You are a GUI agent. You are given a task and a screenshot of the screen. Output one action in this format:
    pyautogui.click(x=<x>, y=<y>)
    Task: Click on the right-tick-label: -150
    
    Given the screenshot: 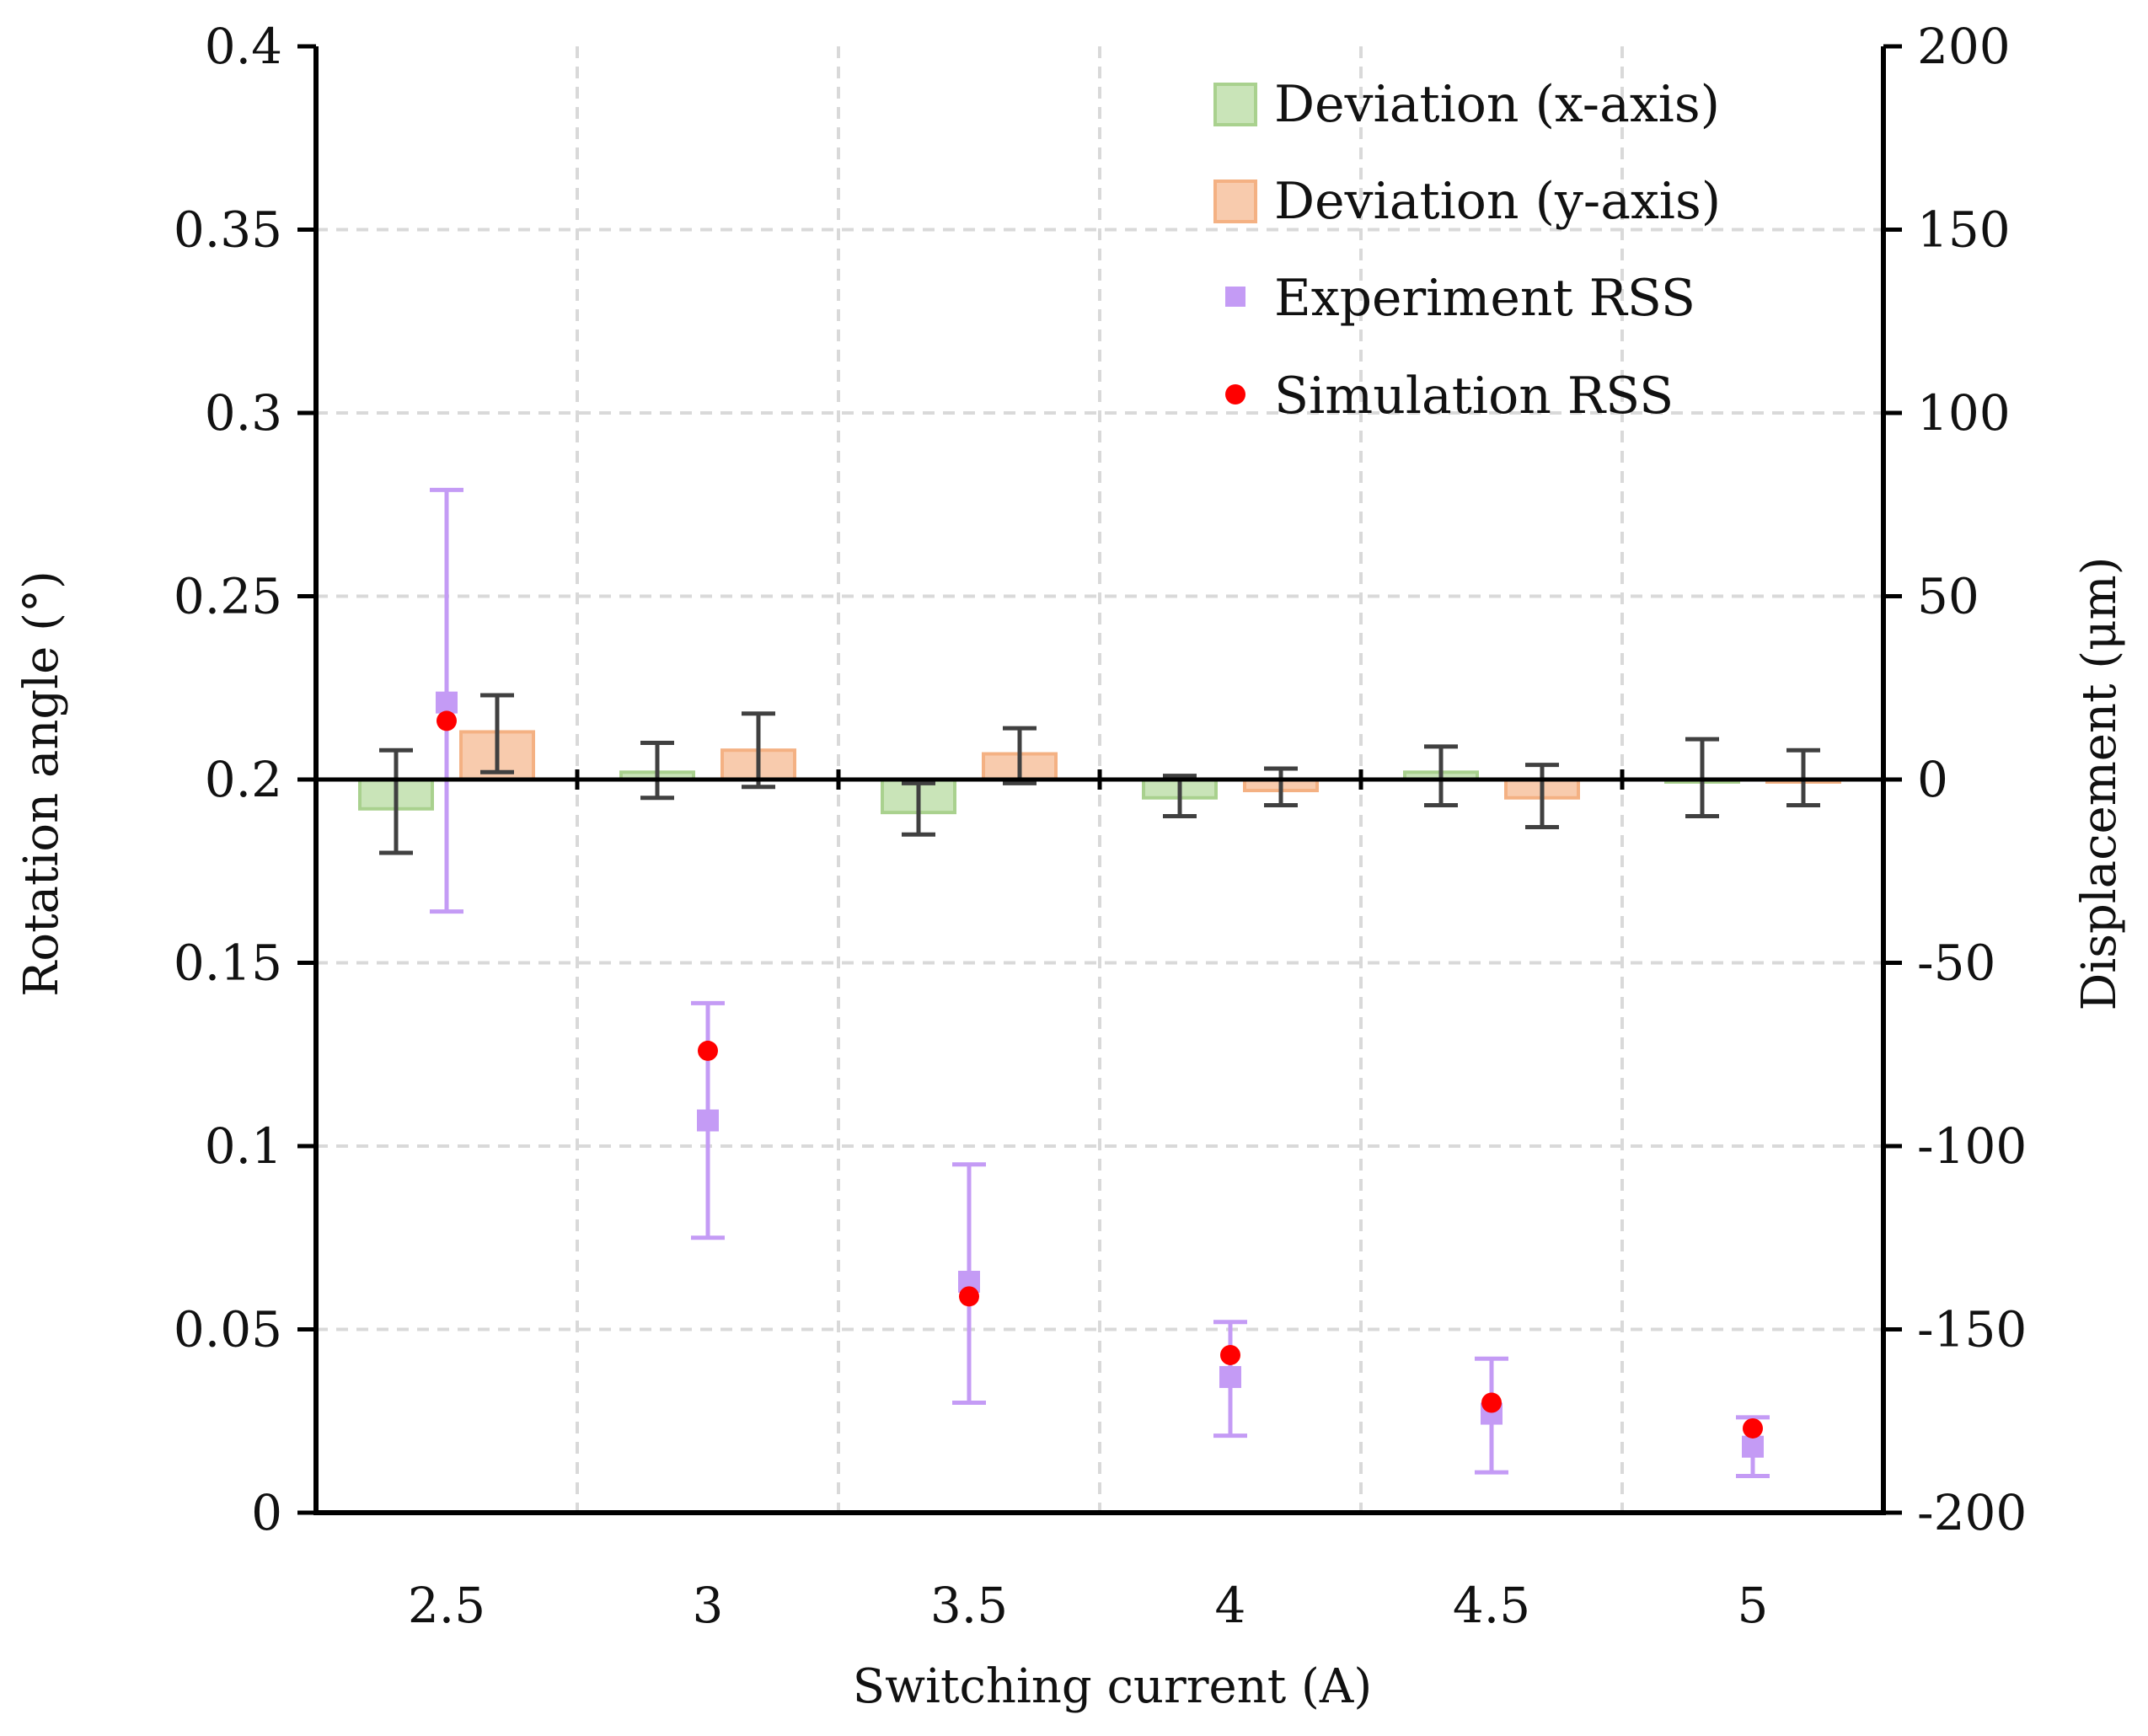 What is the action you would take?
    pyautogui.click(x=1972, y=1329)
    